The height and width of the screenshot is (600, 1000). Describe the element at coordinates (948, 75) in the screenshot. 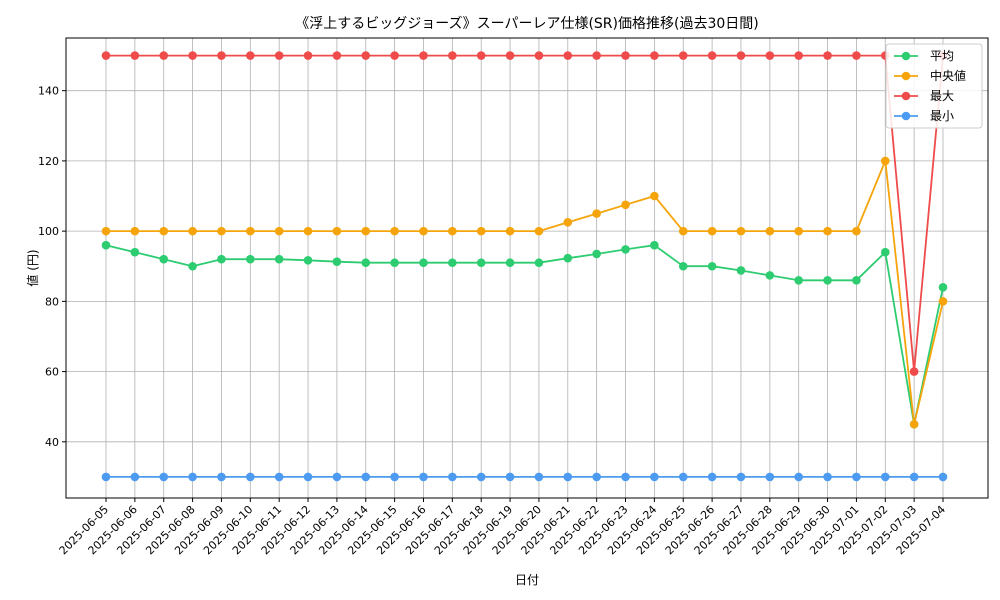

I see `legend-label: 中央値` at that location.